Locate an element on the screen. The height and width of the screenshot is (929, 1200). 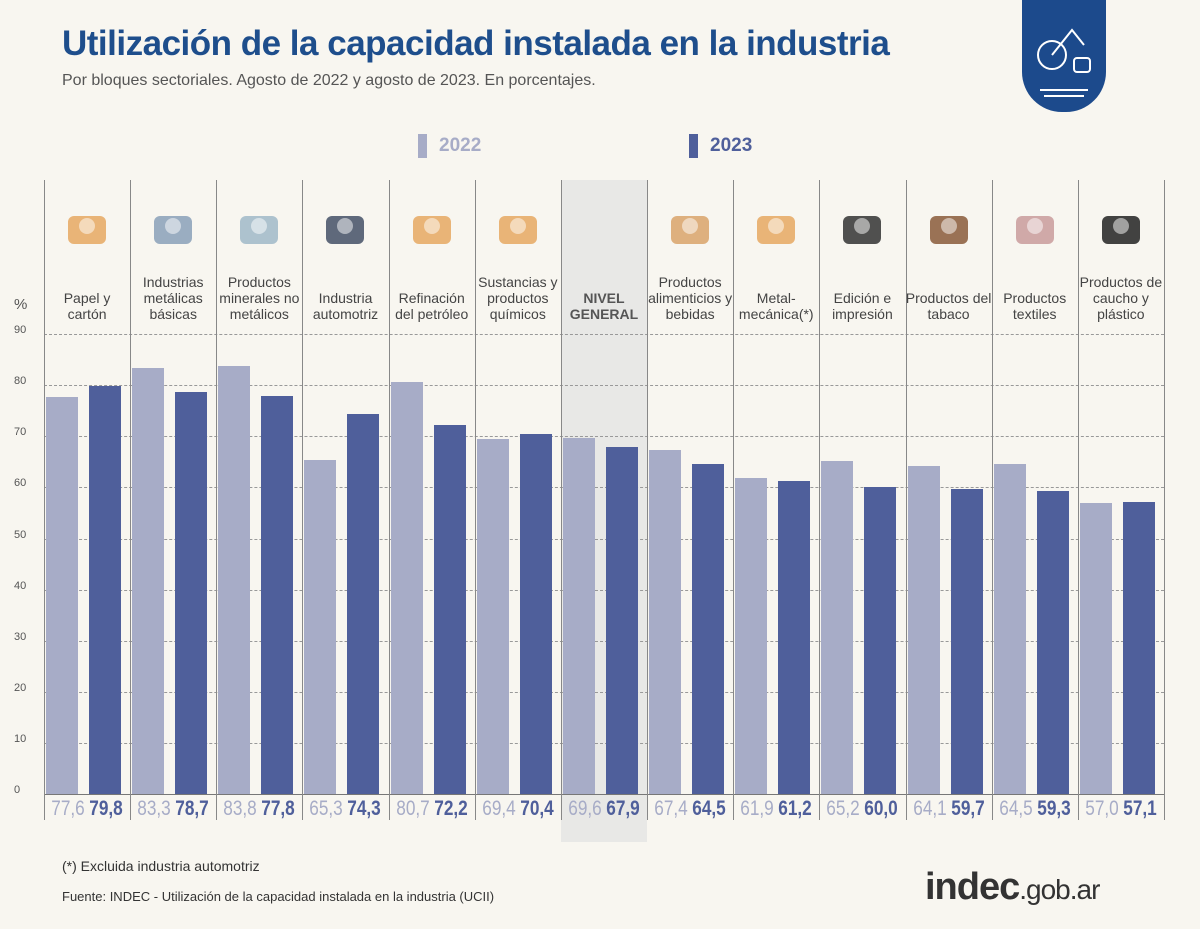
value-label-2023: 78,7 is located at coordinates (192, 808).